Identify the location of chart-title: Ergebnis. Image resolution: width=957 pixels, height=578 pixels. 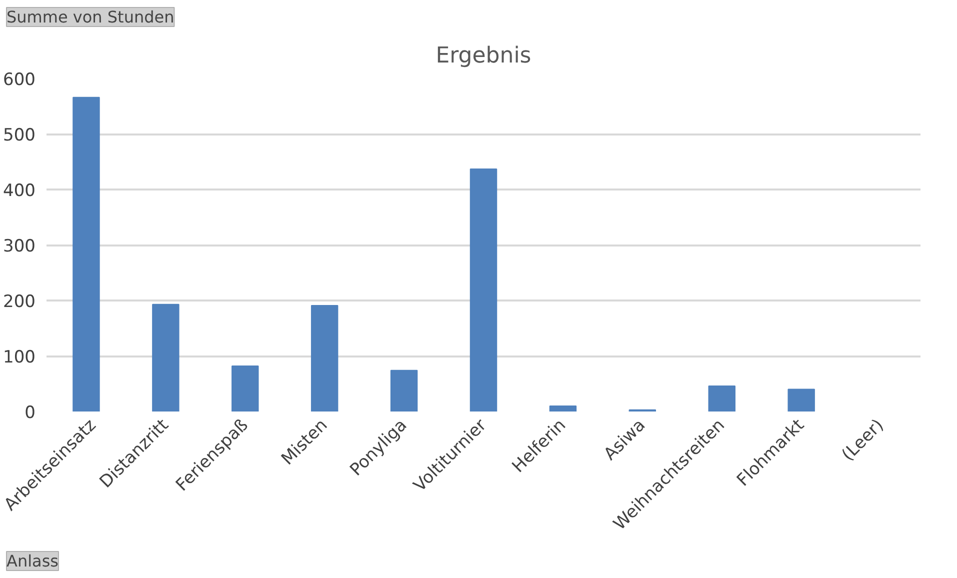
(484, 56).